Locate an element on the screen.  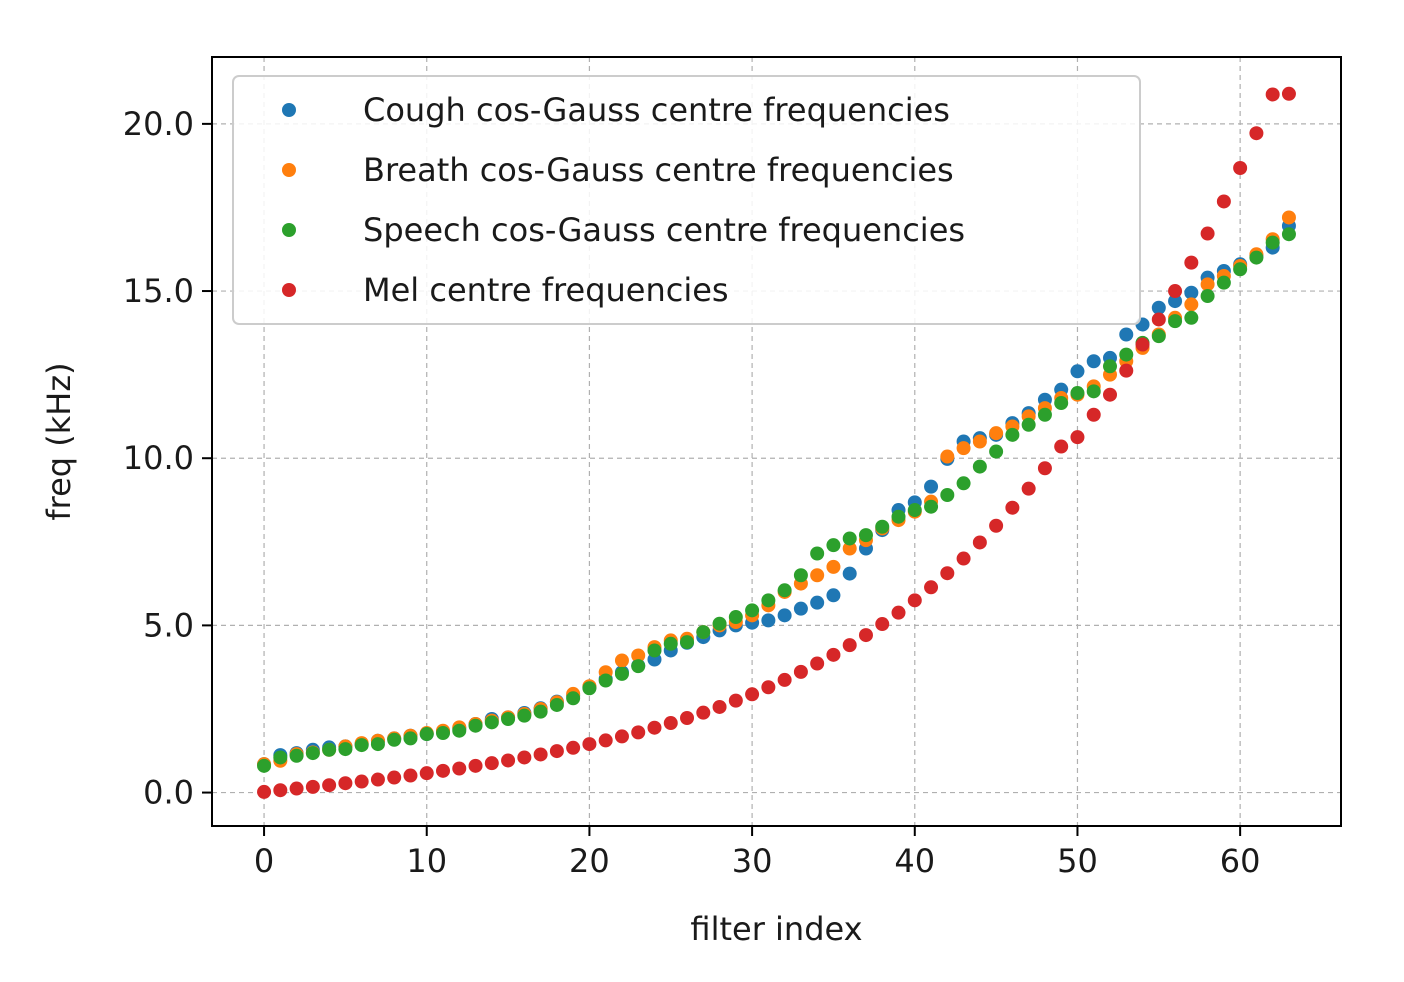
legend-marker is located at coordinates (289, 170).